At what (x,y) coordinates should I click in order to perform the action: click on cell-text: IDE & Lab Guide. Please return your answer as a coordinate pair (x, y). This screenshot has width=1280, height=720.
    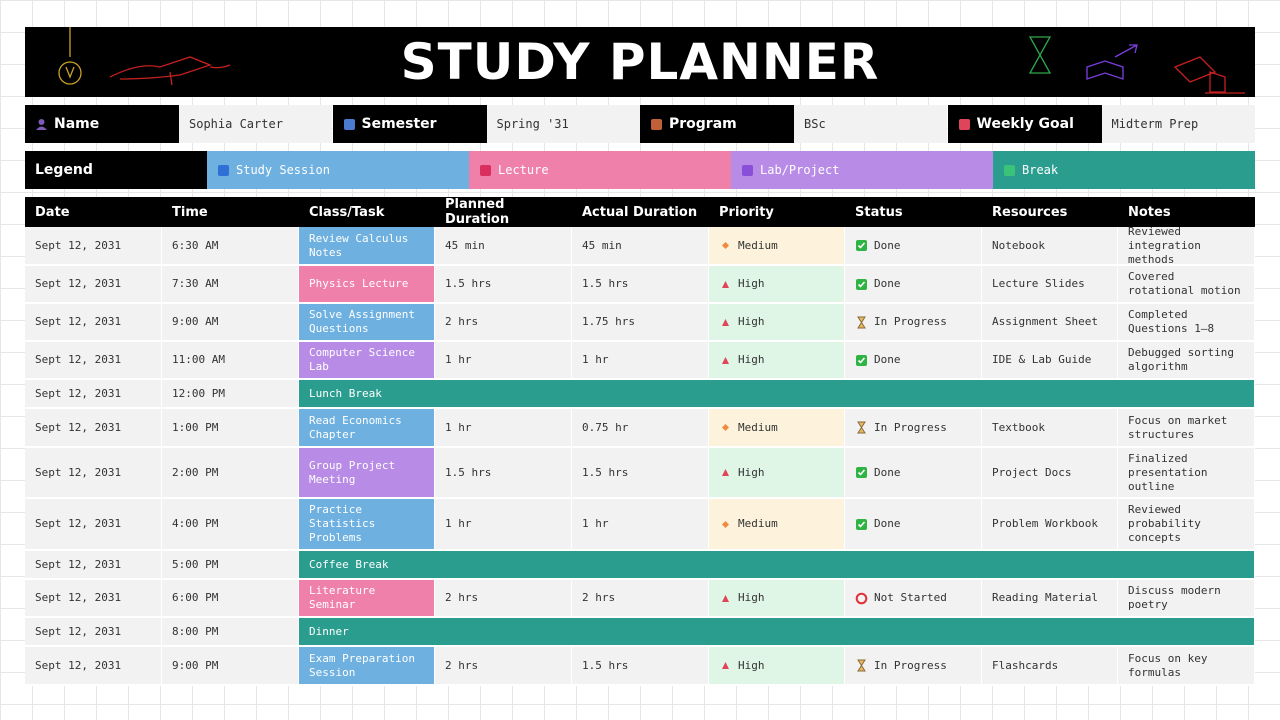
    Looking at the image, I should click on (1042, 359).